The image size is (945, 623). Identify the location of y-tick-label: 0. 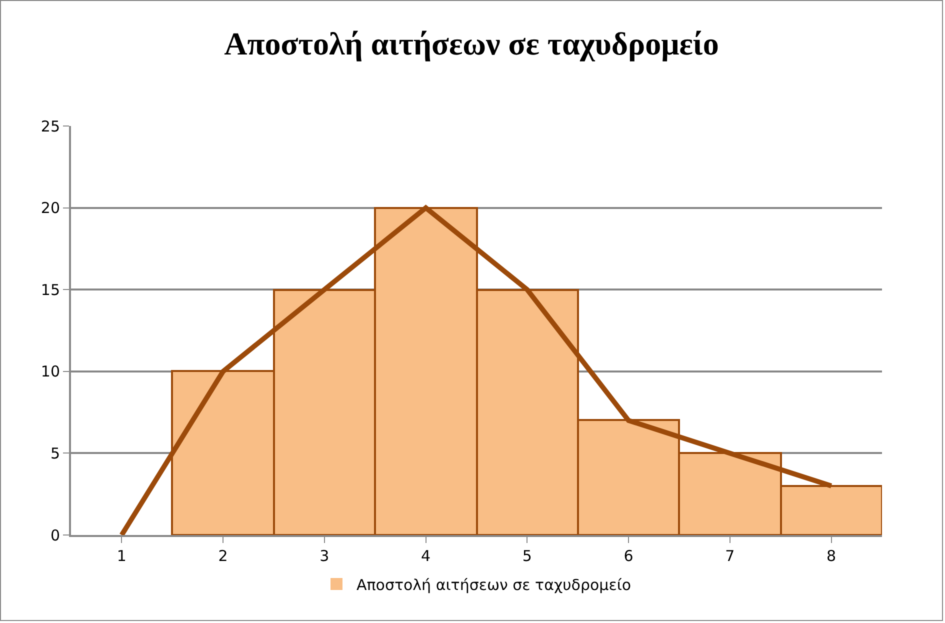
(55, 535).